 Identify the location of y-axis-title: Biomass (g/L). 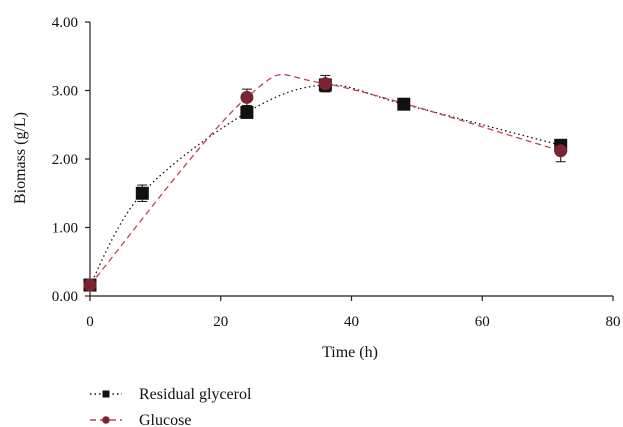
(20, 158).